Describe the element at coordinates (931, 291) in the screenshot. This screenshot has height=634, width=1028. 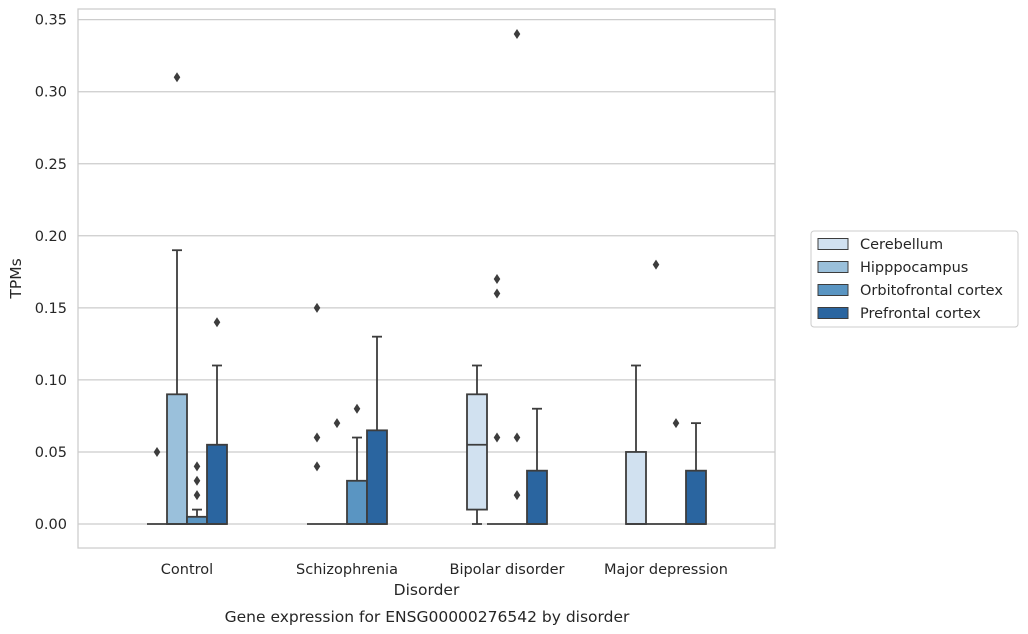
I see `legend-label: Orbitofrontal cortex` at that location.